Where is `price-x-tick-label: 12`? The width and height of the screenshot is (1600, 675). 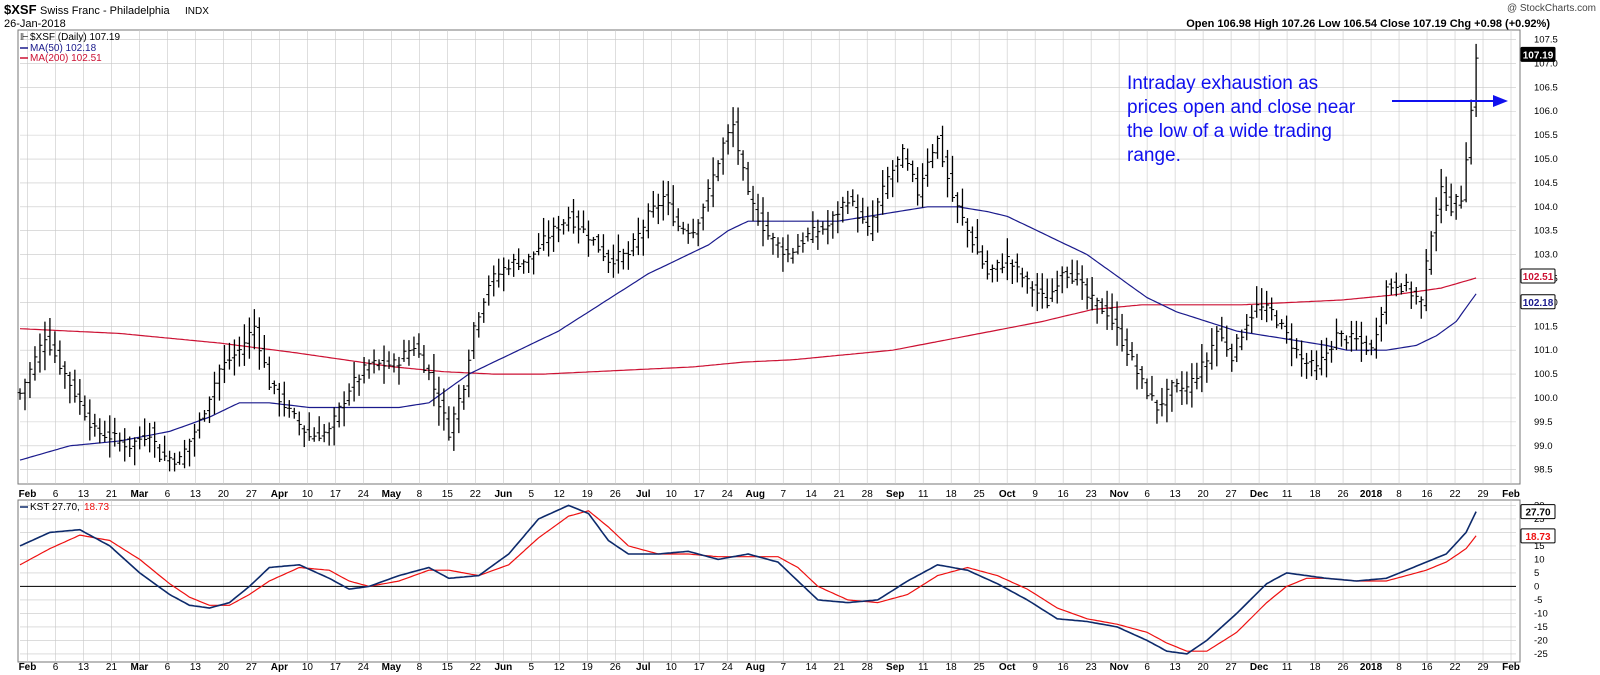 price-x-tick-label: 12 is located at coordinates (560, 494).